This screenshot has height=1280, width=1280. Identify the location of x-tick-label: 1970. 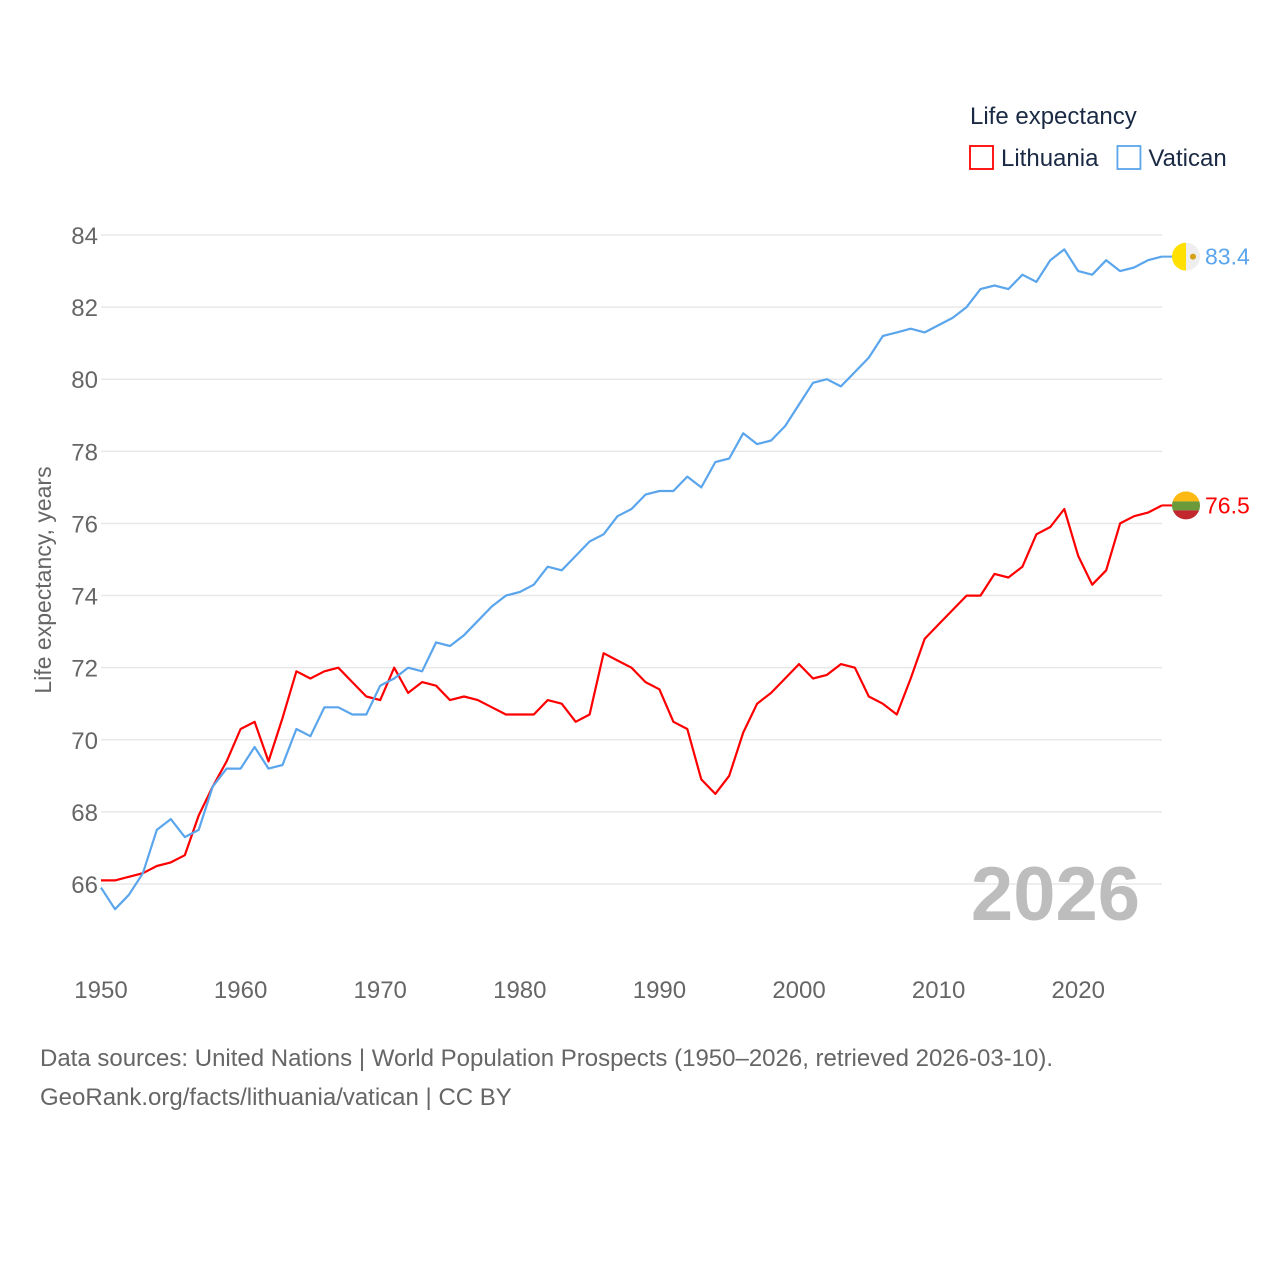
(380, 990).